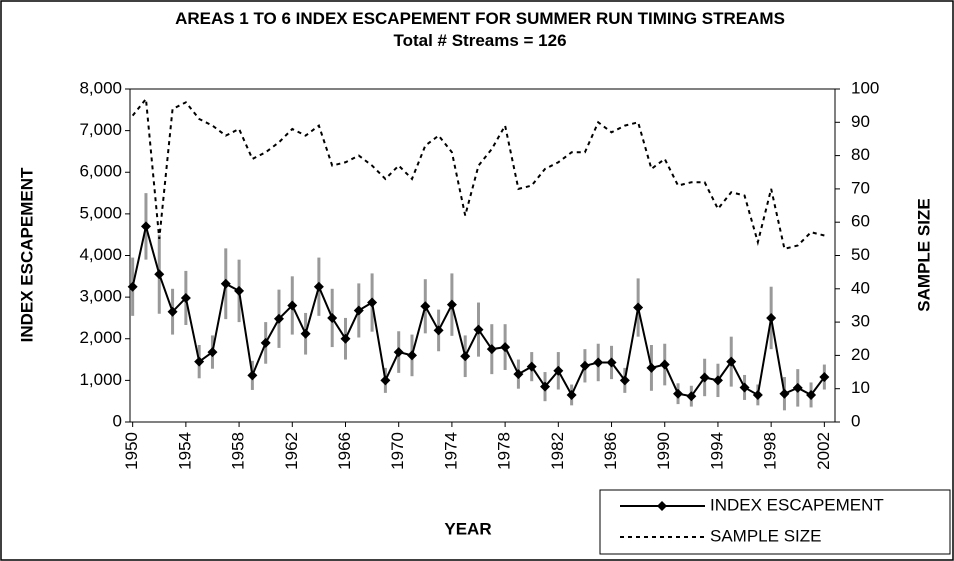 The height and width of the screenshot is (561, 954). I want to click on y-tick-label: 1,000, so click(100, 379).